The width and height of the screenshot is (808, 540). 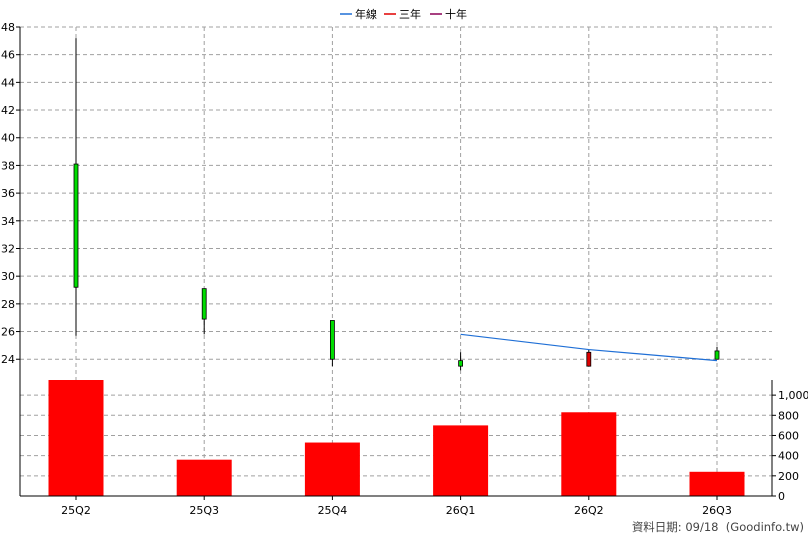 I want to click on volume-tick-label: 400, so click(x=788, y=456).